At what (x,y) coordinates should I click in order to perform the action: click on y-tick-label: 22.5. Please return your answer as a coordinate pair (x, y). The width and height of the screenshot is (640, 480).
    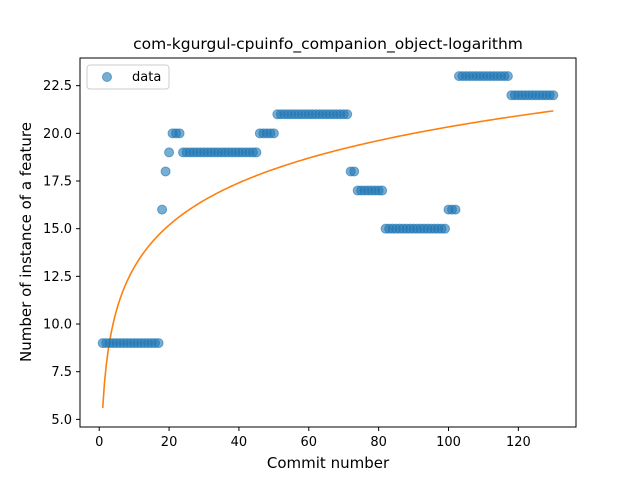
    Looking at the image, I should click on (57, 86).